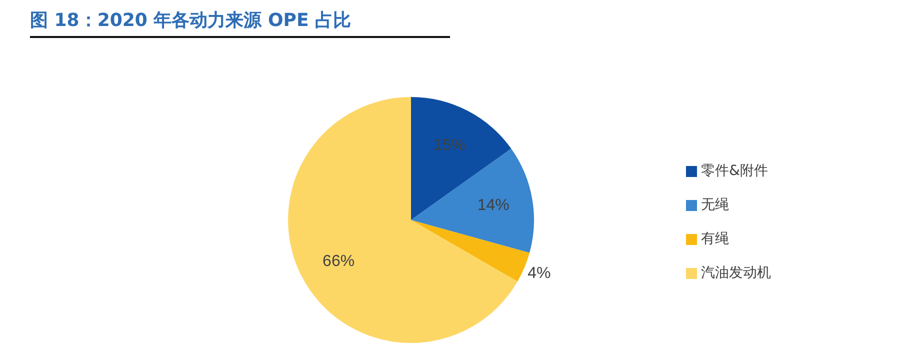 This screenshot has width=909, height=351. What do you see at coordinates (734, 171) in the screenshot?
I see `legend-label: 零件&附件` at bounding box center [734, 171].